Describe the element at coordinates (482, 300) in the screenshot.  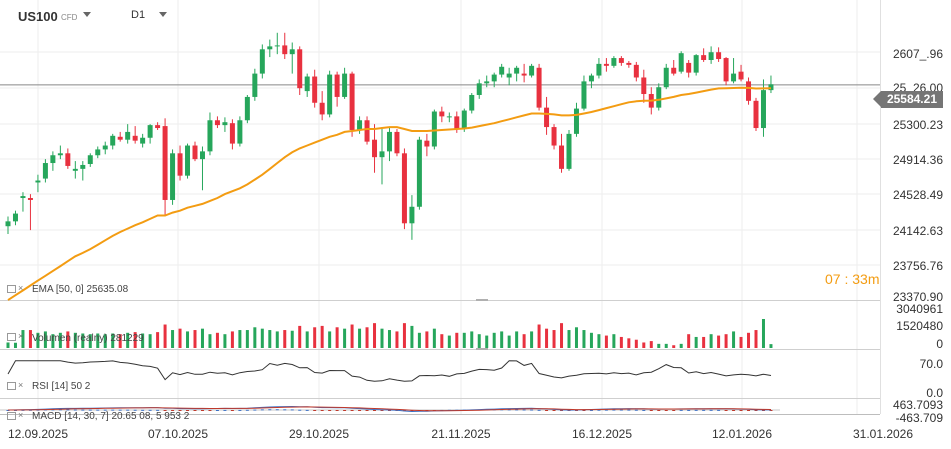
I see `volume-divider-handle` at that location.